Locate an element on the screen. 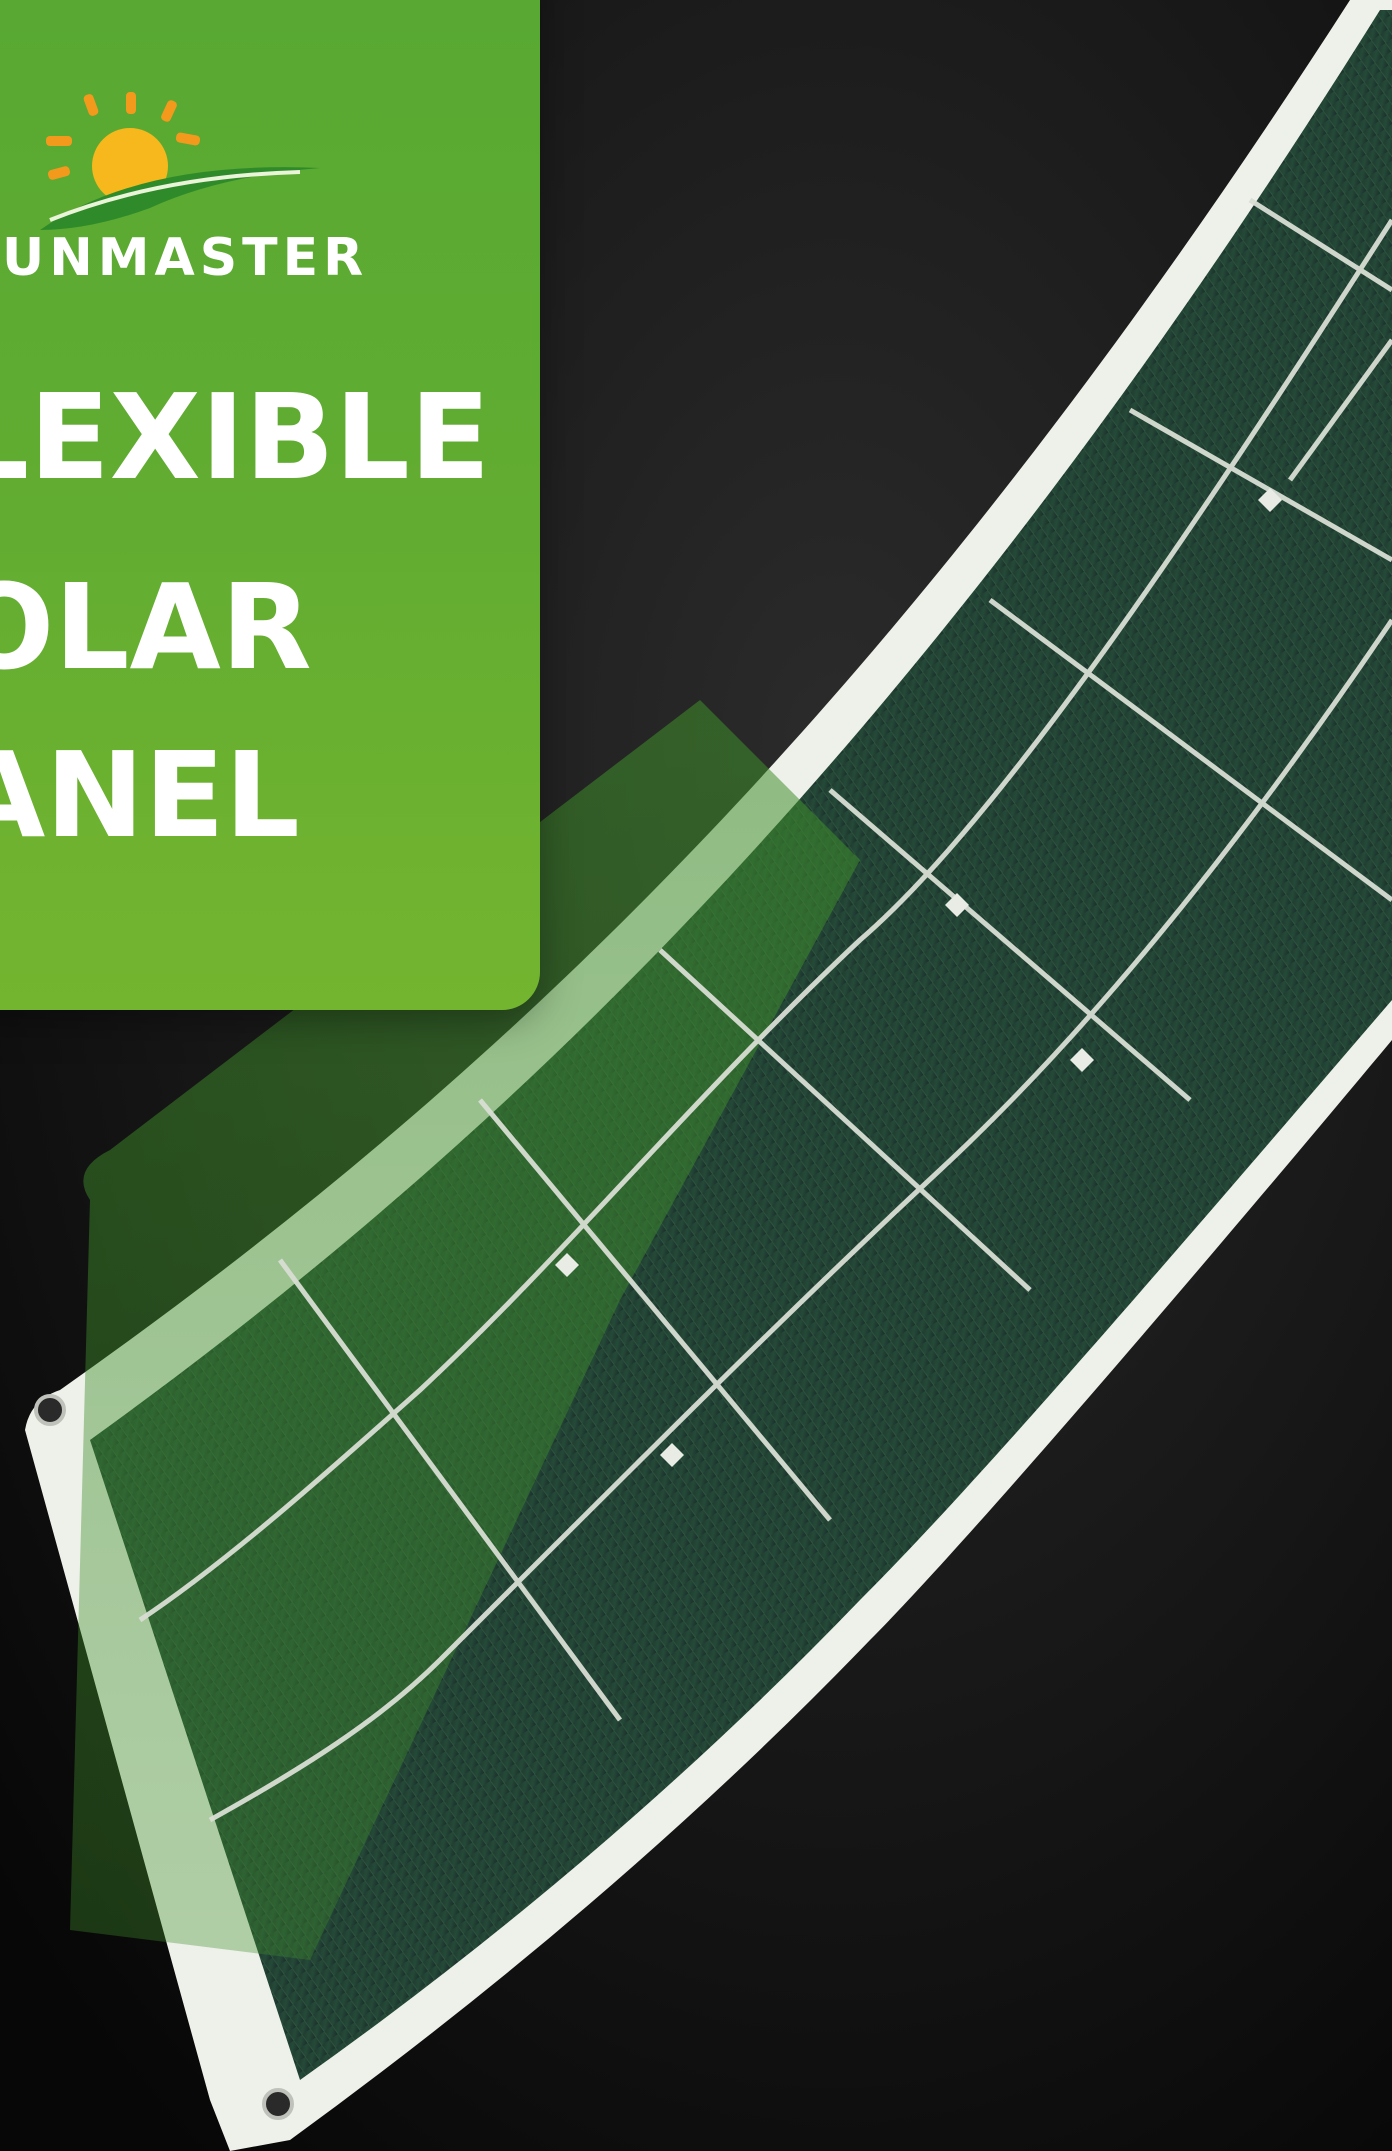 This screenshot has width=1392, height=2151. headline-line-1: LEXIBLE is located at coordinates (245, 437).